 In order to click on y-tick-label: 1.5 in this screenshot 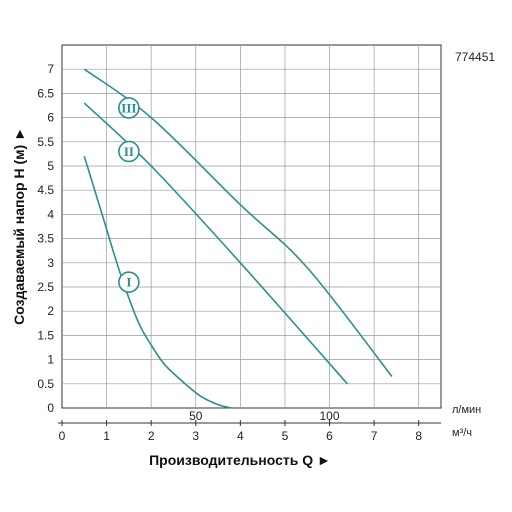, I will do `click(45, 335)`.